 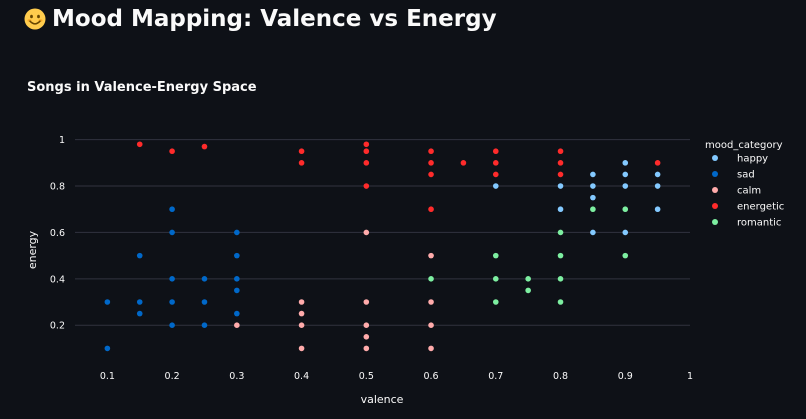 I want to click on legend-label: sad, so click(x=746, y=175).